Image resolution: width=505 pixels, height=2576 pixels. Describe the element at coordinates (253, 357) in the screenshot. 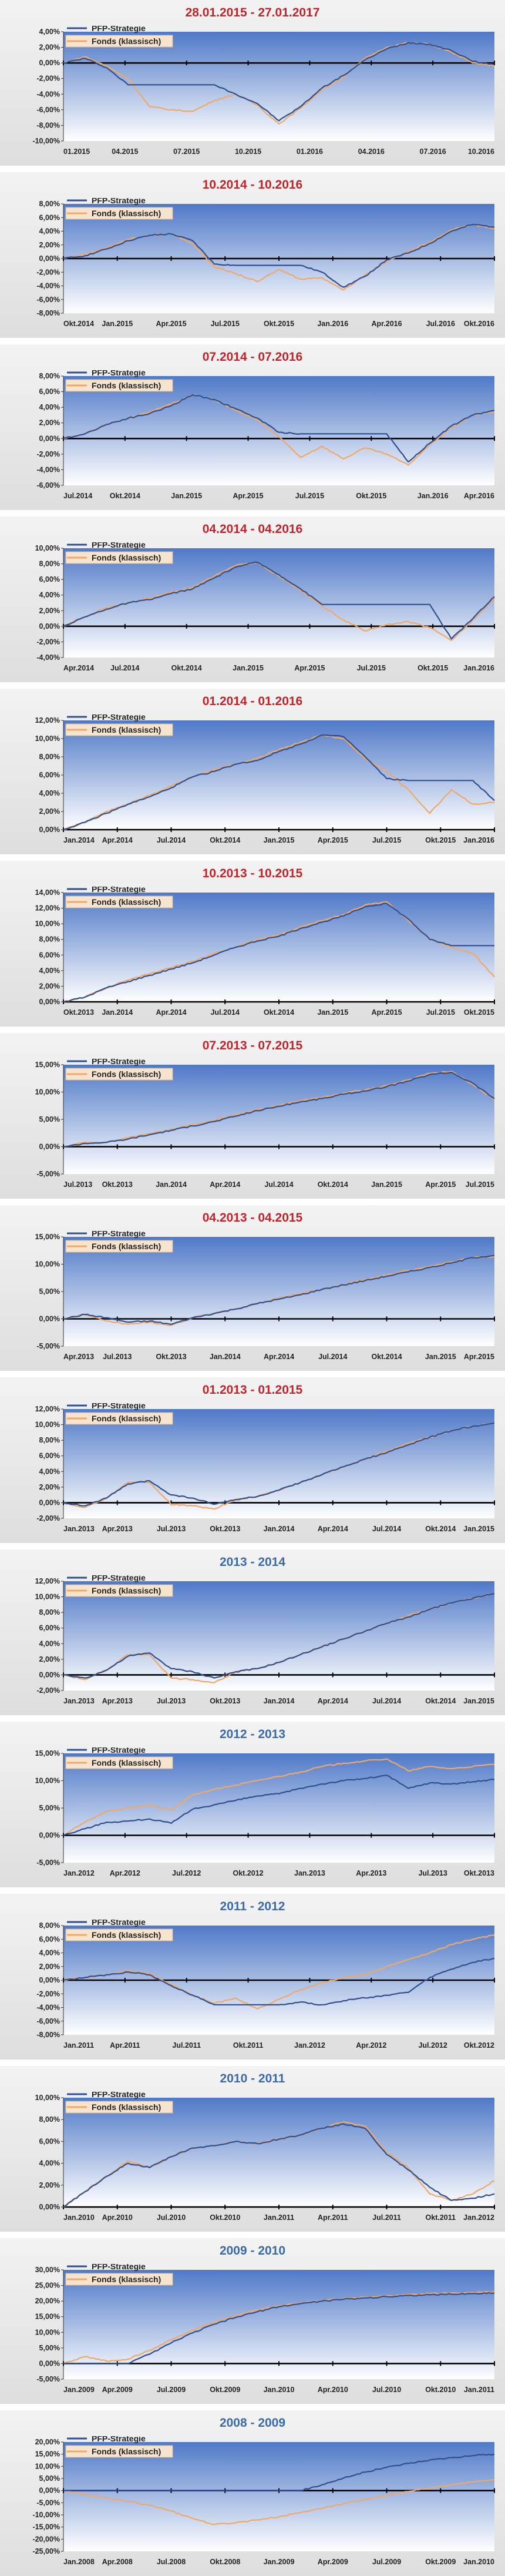

I see `chart-title: 07.2014 - 07.2016` at that location.